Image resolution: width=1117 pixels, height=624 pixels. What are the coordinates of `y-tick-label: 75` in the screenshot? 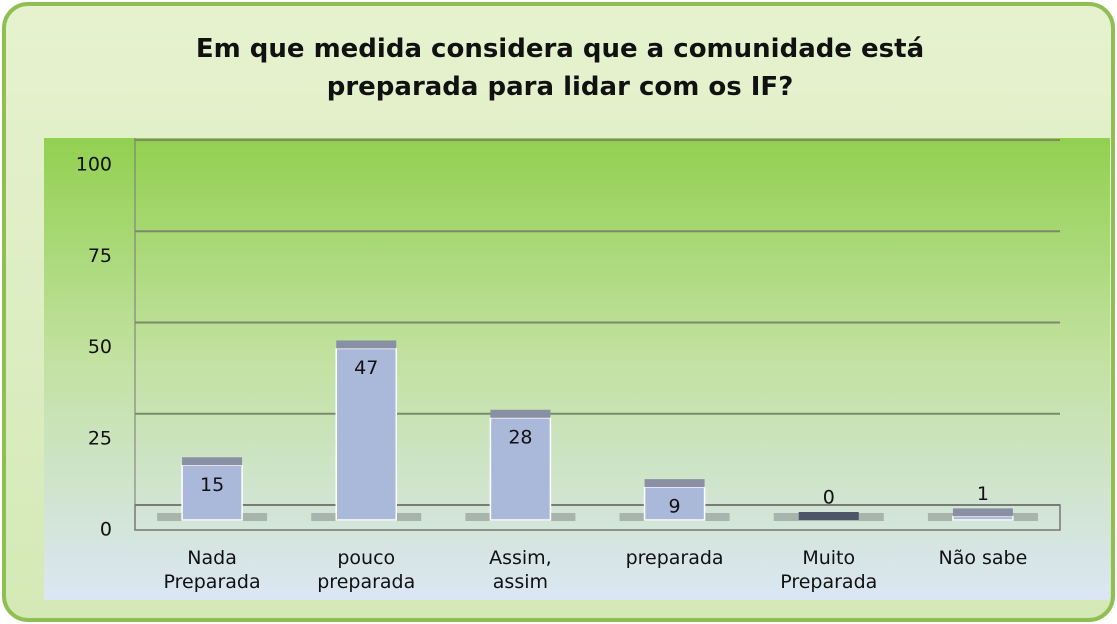 It's located at (100, 256).